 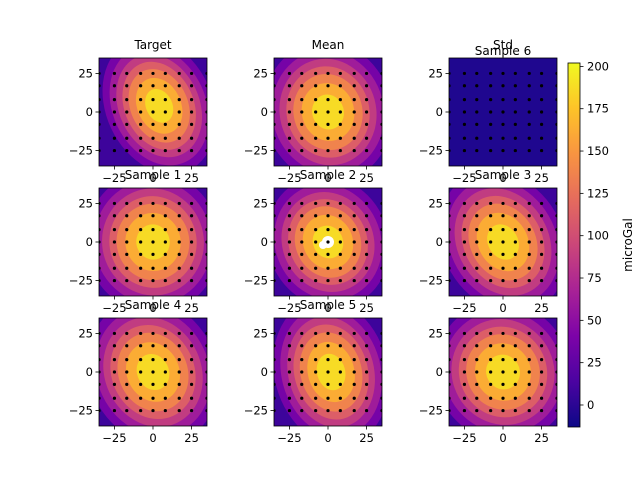 What do you see at coordinates (464, 308) in the screenshot?
I see `x-tick-label: −25` at bounding box center [464, 308].